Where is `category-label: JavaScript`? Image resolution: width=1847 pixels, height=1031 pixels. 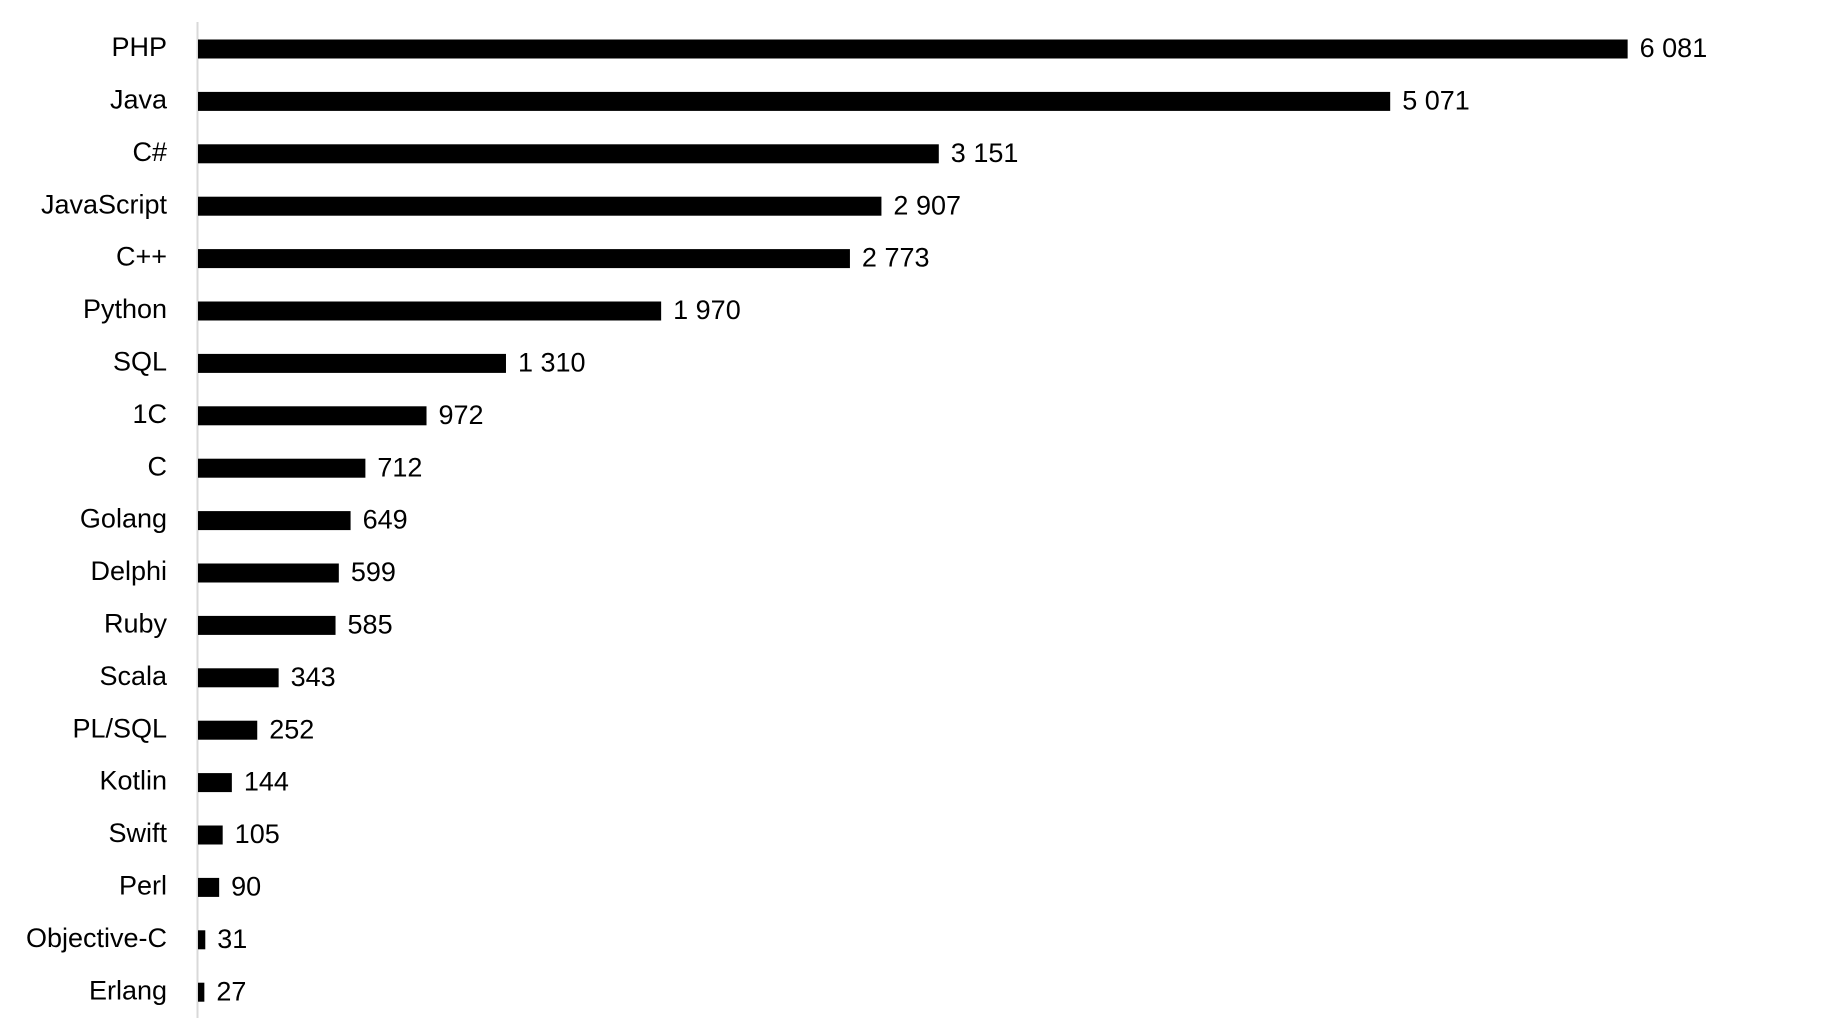
category-label: JavaScript is located at coordinates (104, 204).